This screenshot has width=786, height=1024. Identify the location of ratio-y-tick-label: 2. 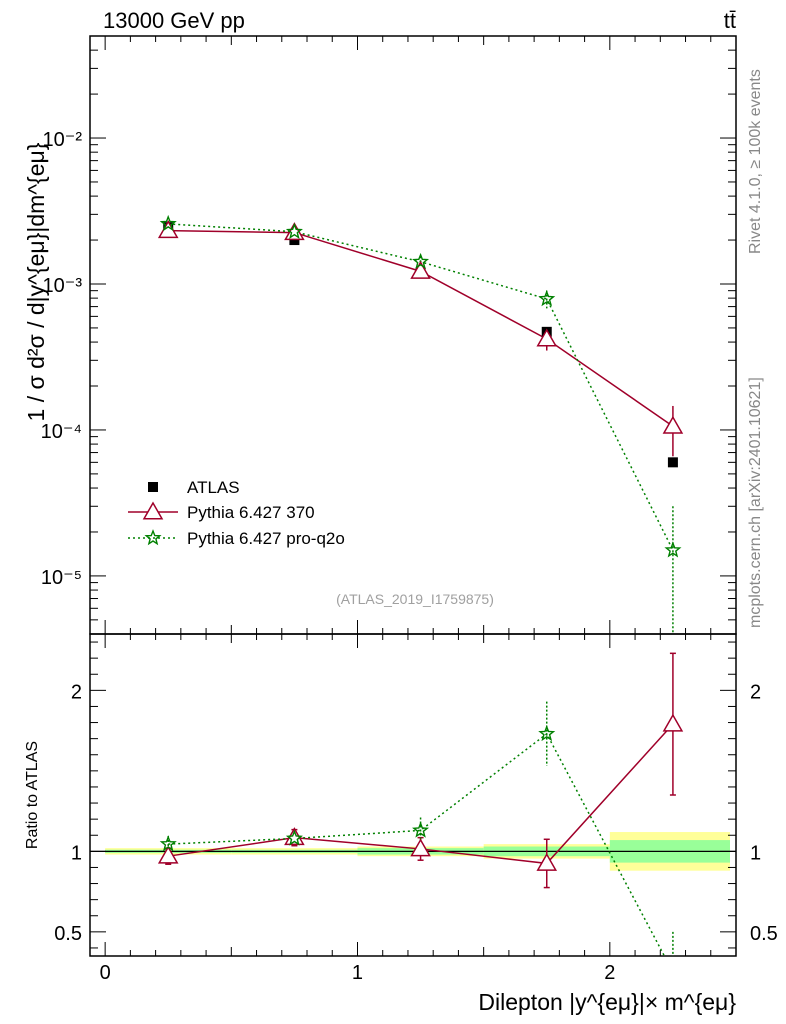
(76, 692).